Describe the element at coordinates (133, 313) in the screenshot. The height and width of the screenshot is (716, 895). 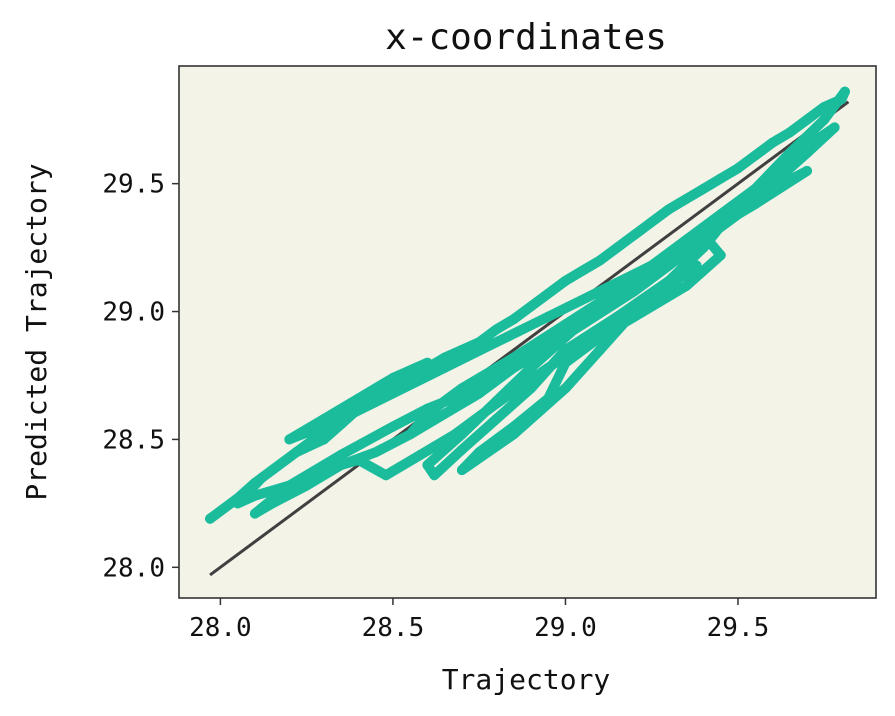
I see `y-tick-label: 29.0` at that location.